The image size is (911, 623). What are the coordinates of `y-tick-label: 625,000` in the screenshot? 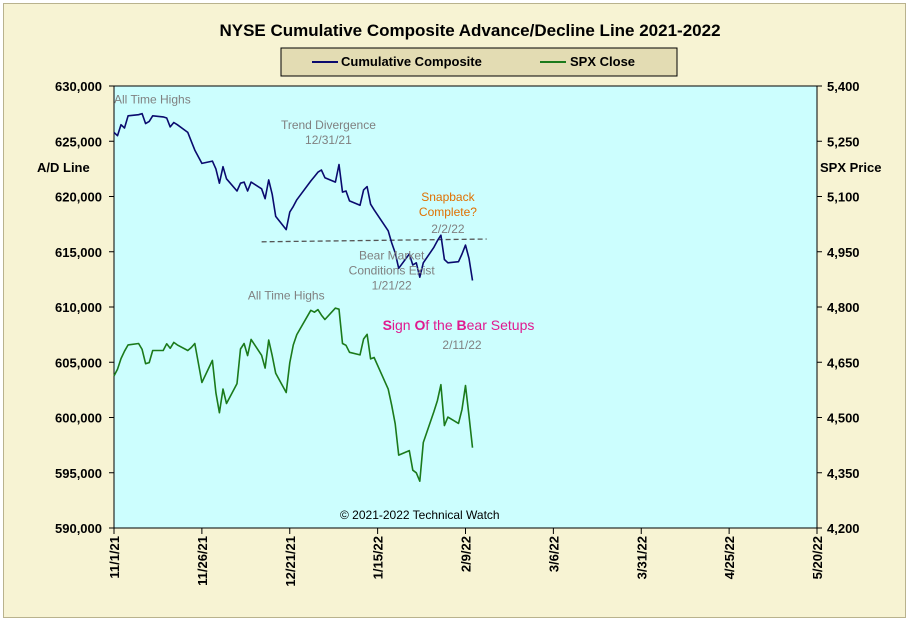 It's located at (78, 141).